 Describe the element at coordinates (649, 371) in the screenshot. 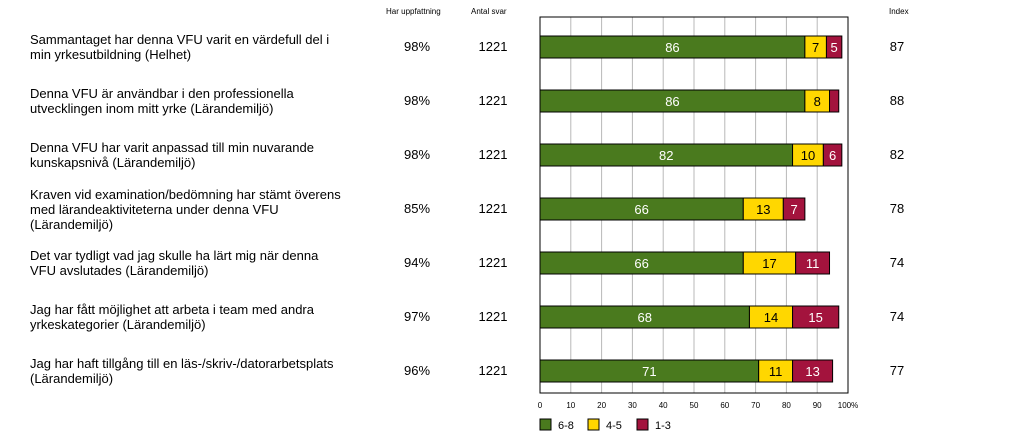

I see `bar-value-label: 71` at that location.